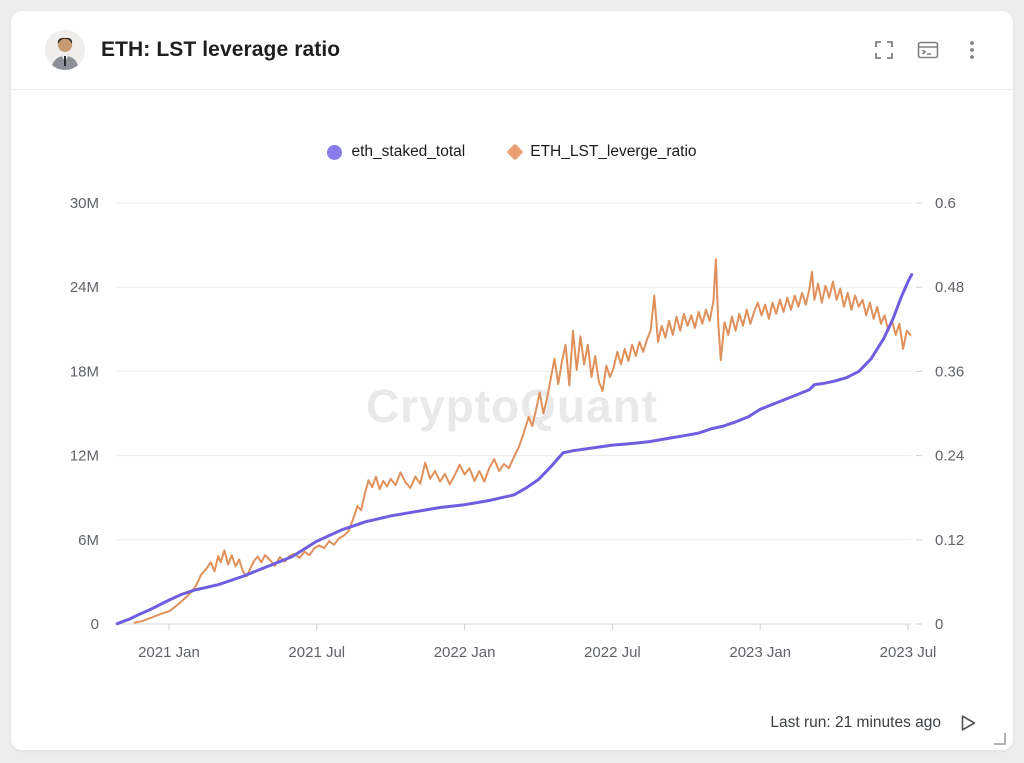 The width and height of the screenshot is (1024, 763). I want to click on resize-handle, so click(999, 738).